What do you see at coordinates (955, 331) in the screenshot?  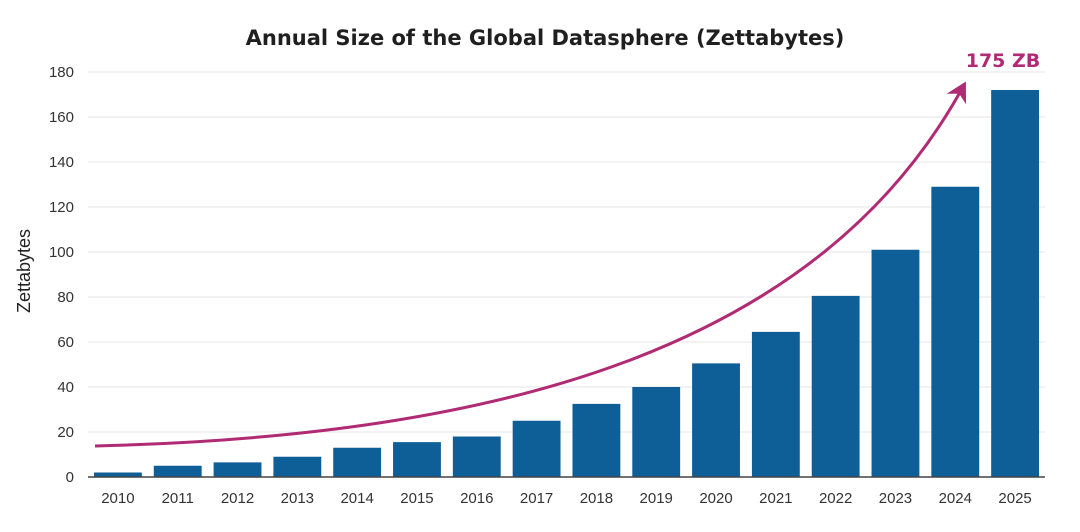 I see `bar-2024` at bounding box center [955, 331].